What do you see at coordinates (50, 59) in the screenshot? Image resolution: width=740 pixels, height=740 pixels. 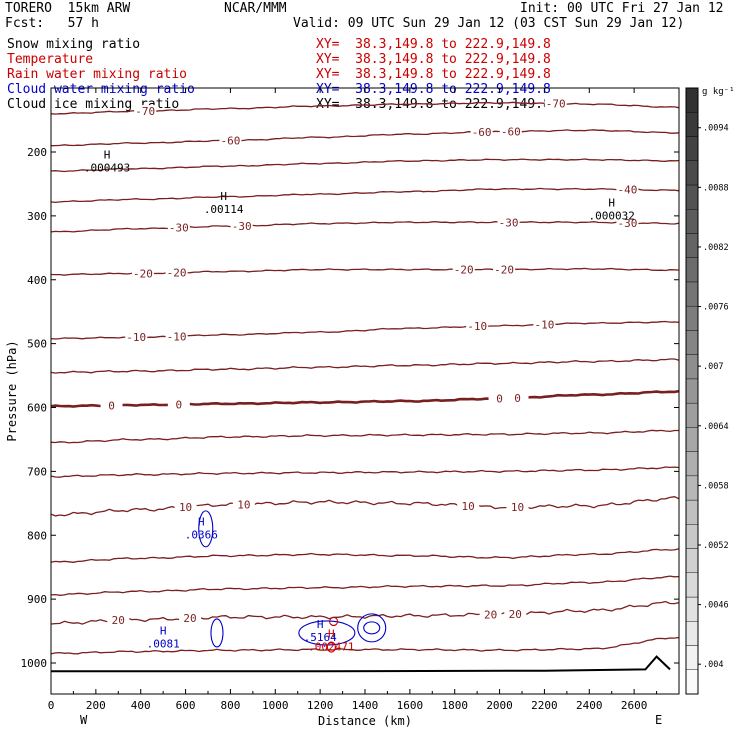 I see `field-label-temperature: Temperature` at bounding box center [50, 59].